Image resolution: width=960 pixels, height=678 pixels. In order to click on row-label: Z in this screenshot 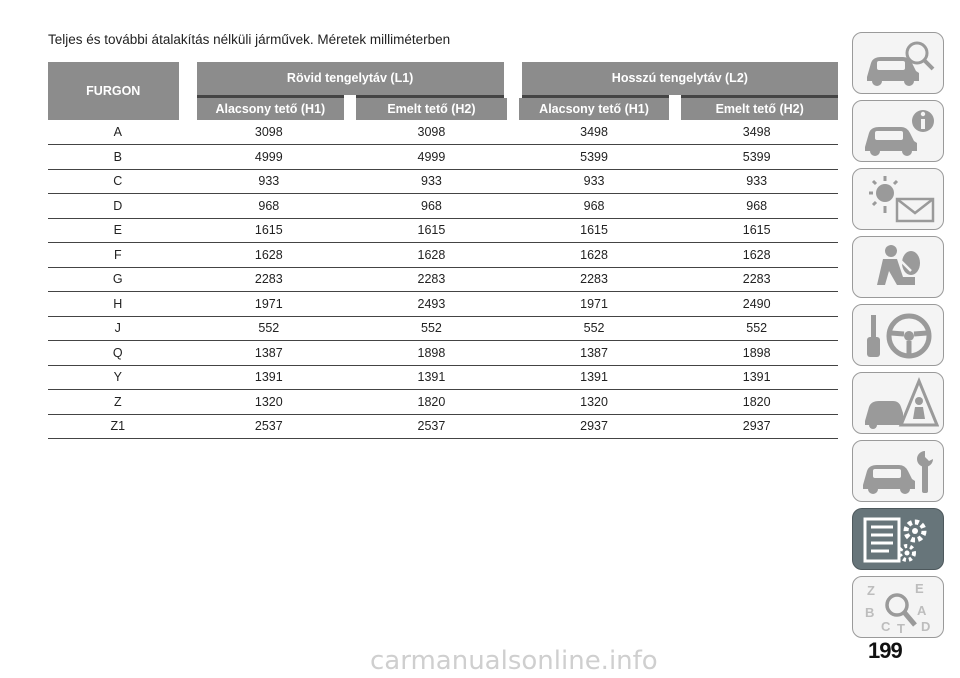, I will do `click(118, 402)`.